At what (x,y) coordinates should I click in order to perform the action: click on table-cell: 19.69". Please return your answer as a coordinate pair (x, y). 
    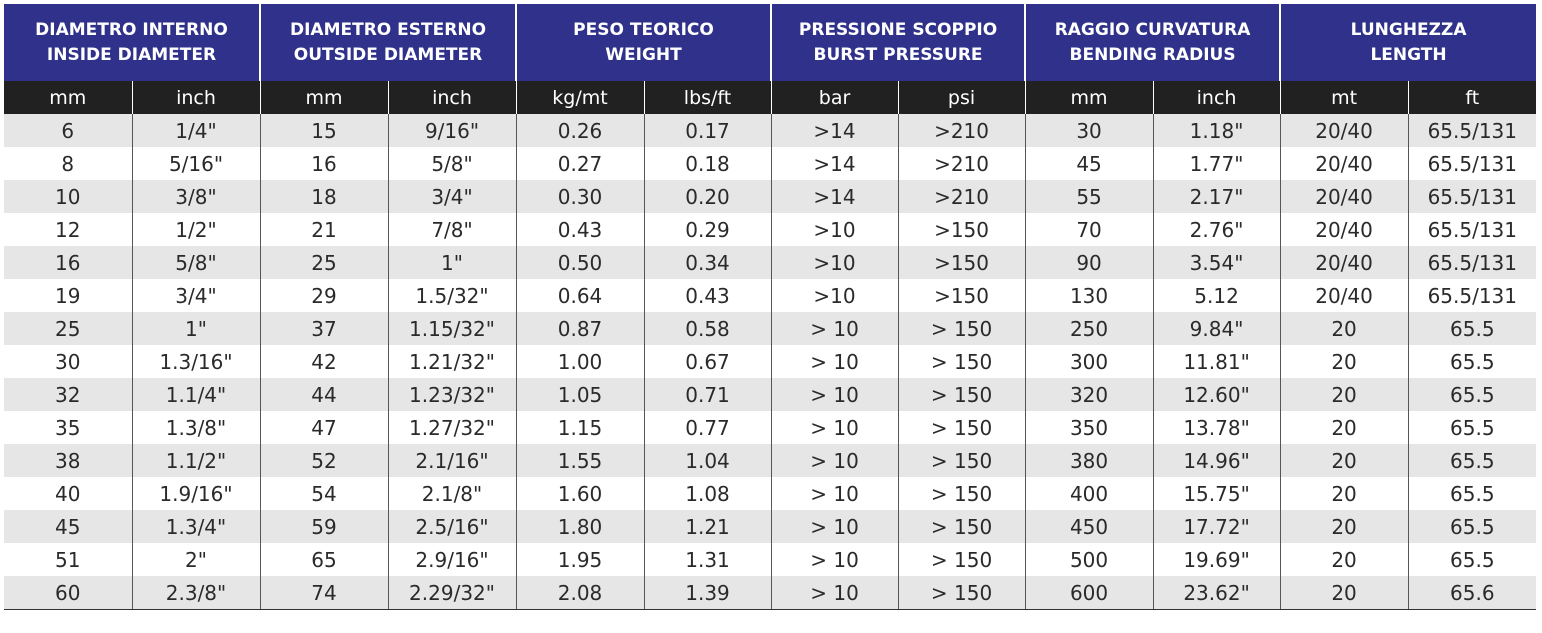
    Looking at the image, I should click on (1217, 559).